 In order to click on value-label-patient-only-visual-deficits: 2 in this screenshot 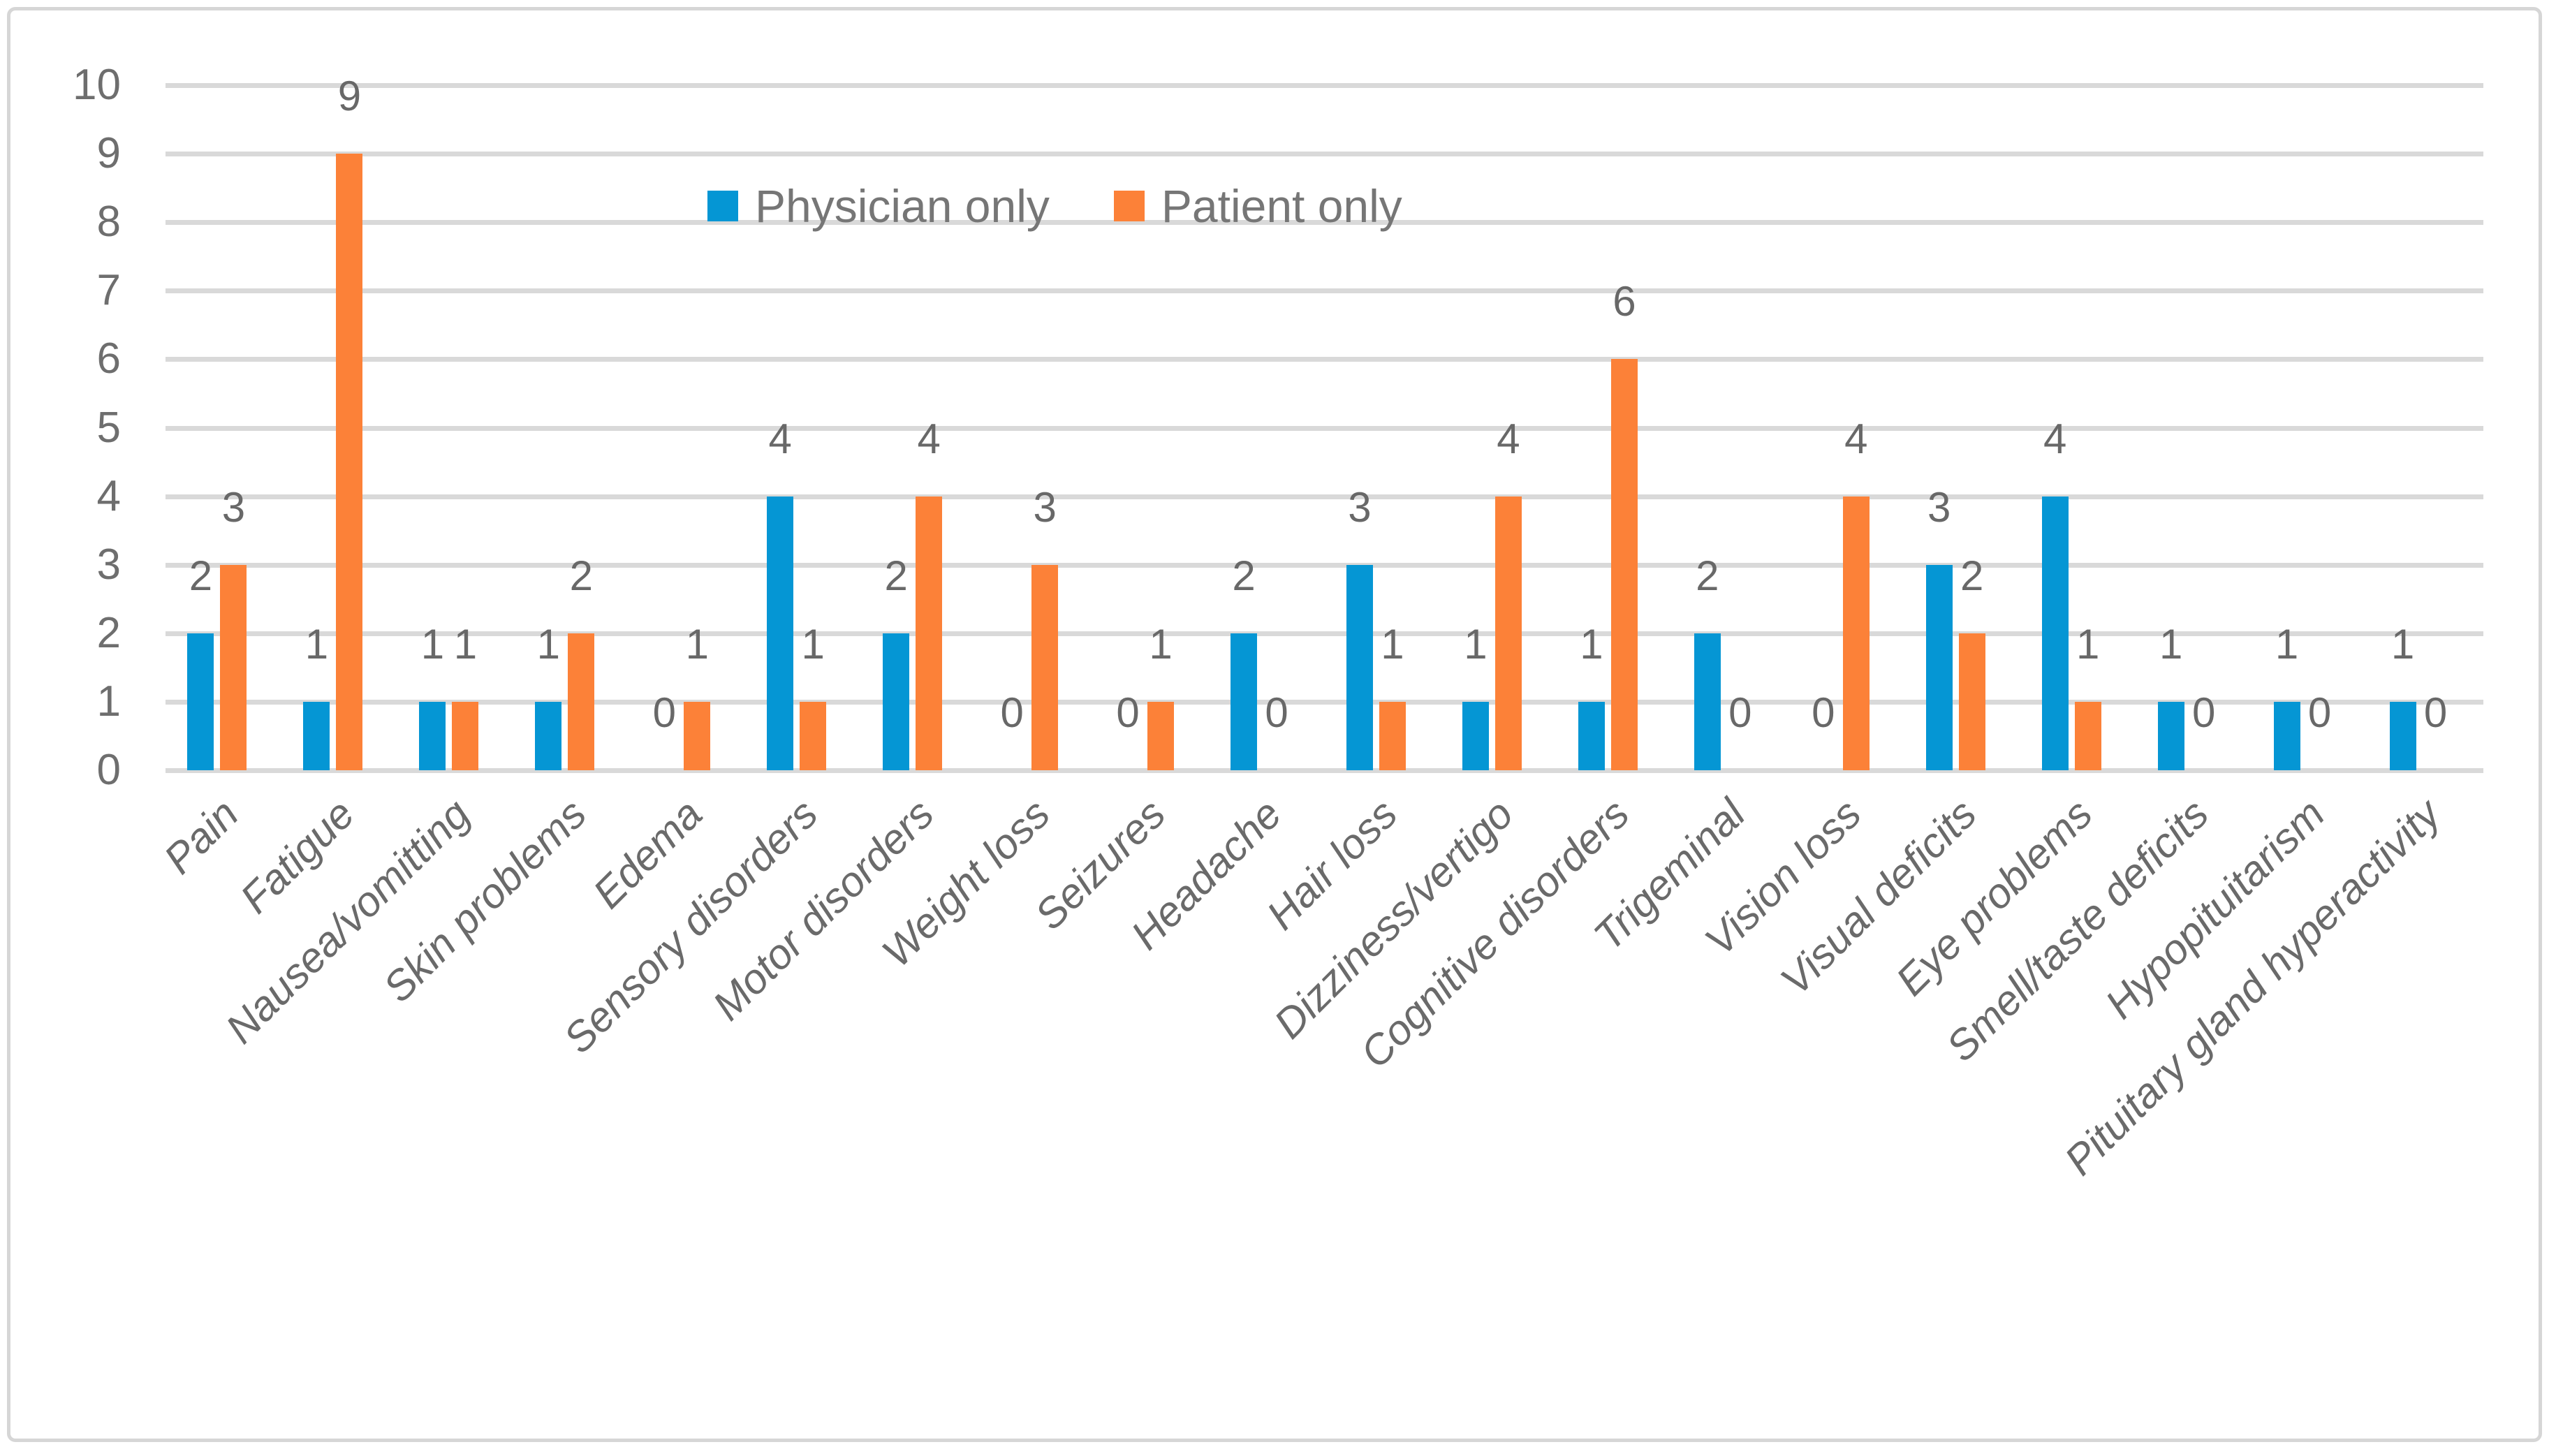, I will do `click(1972, 575)`.